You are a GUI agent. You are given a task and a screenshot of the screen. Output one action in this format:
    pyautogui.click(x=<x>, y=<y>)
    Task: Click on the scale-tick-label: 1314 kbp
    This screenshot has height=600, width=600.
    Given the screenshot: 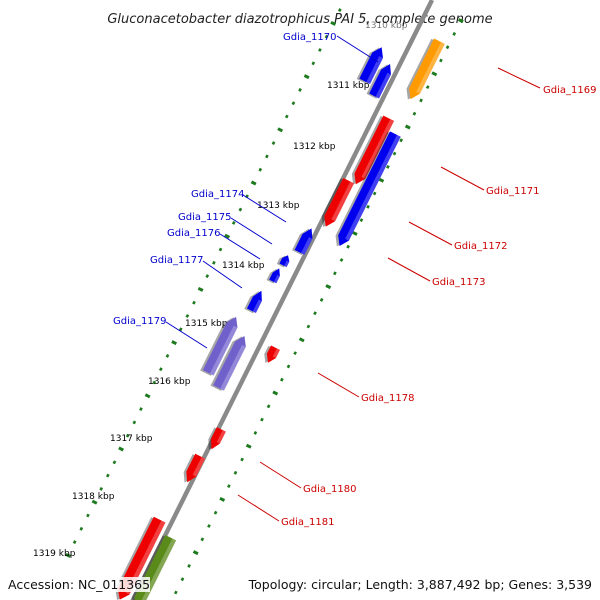 What is the action you would take?
    pyautogui.click(x=243, y=266)
    